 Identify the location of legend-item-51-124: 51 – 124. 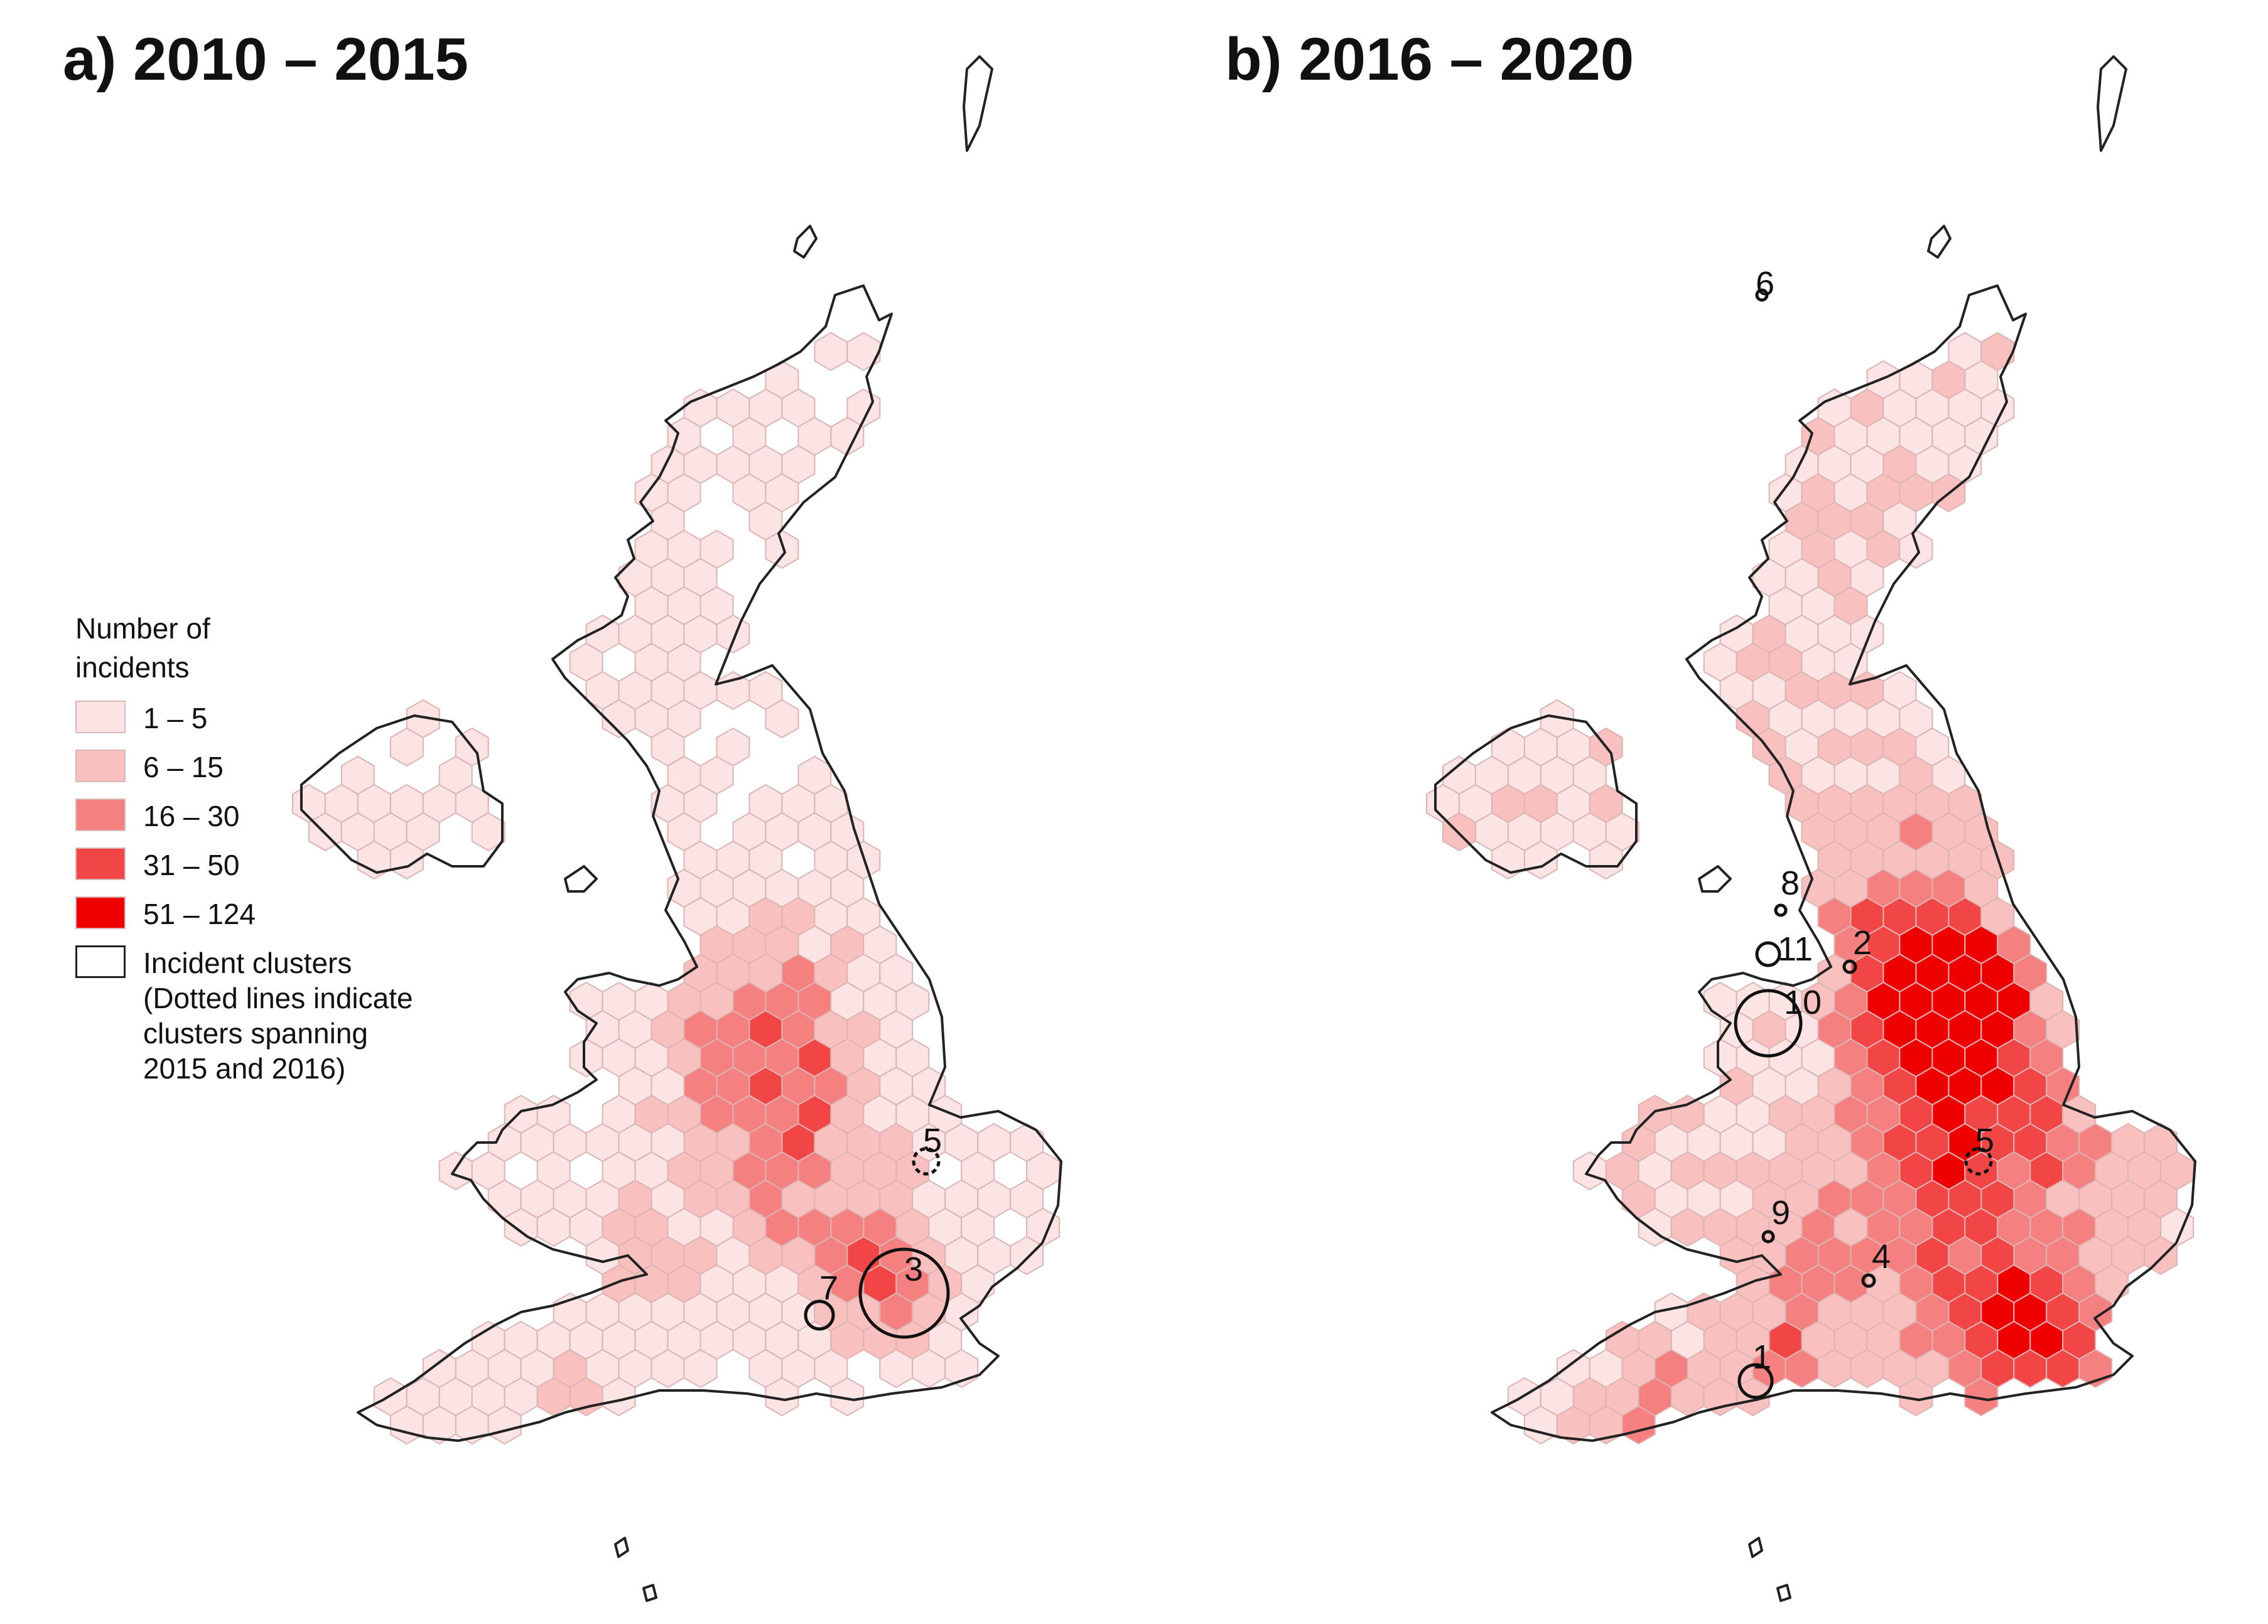
(288, 914).